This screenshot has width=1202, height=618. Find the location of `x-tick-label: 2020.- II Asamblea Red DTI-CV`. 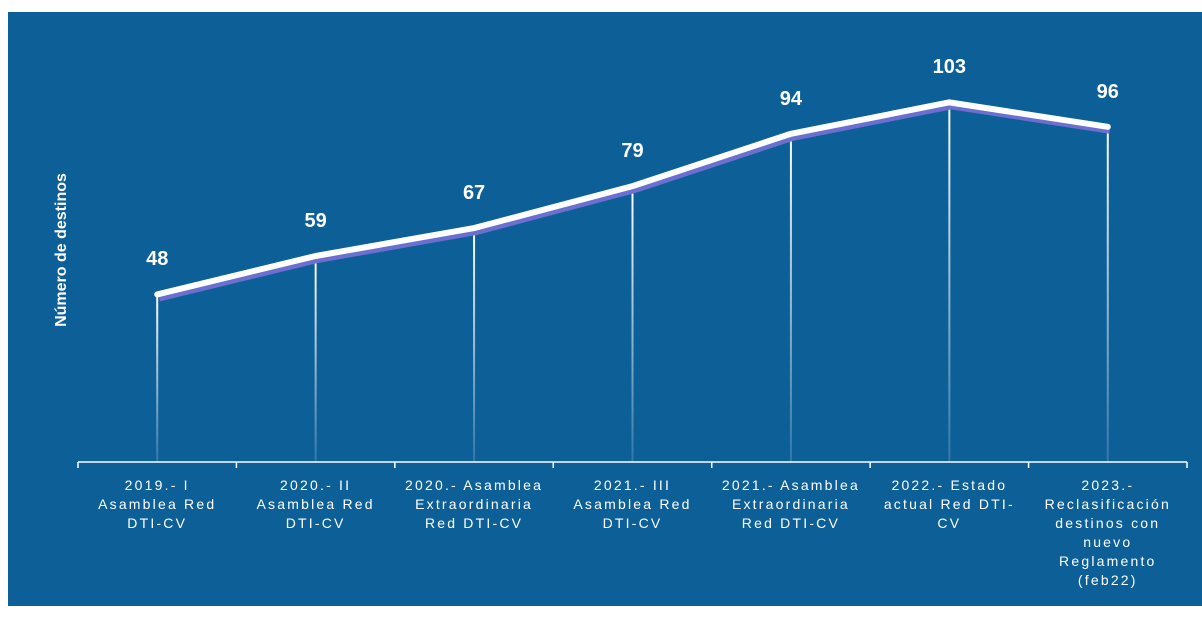

x-tick-label: 2020.- II Asamblea Red DTI-CV is located at coordinates (315, 504).